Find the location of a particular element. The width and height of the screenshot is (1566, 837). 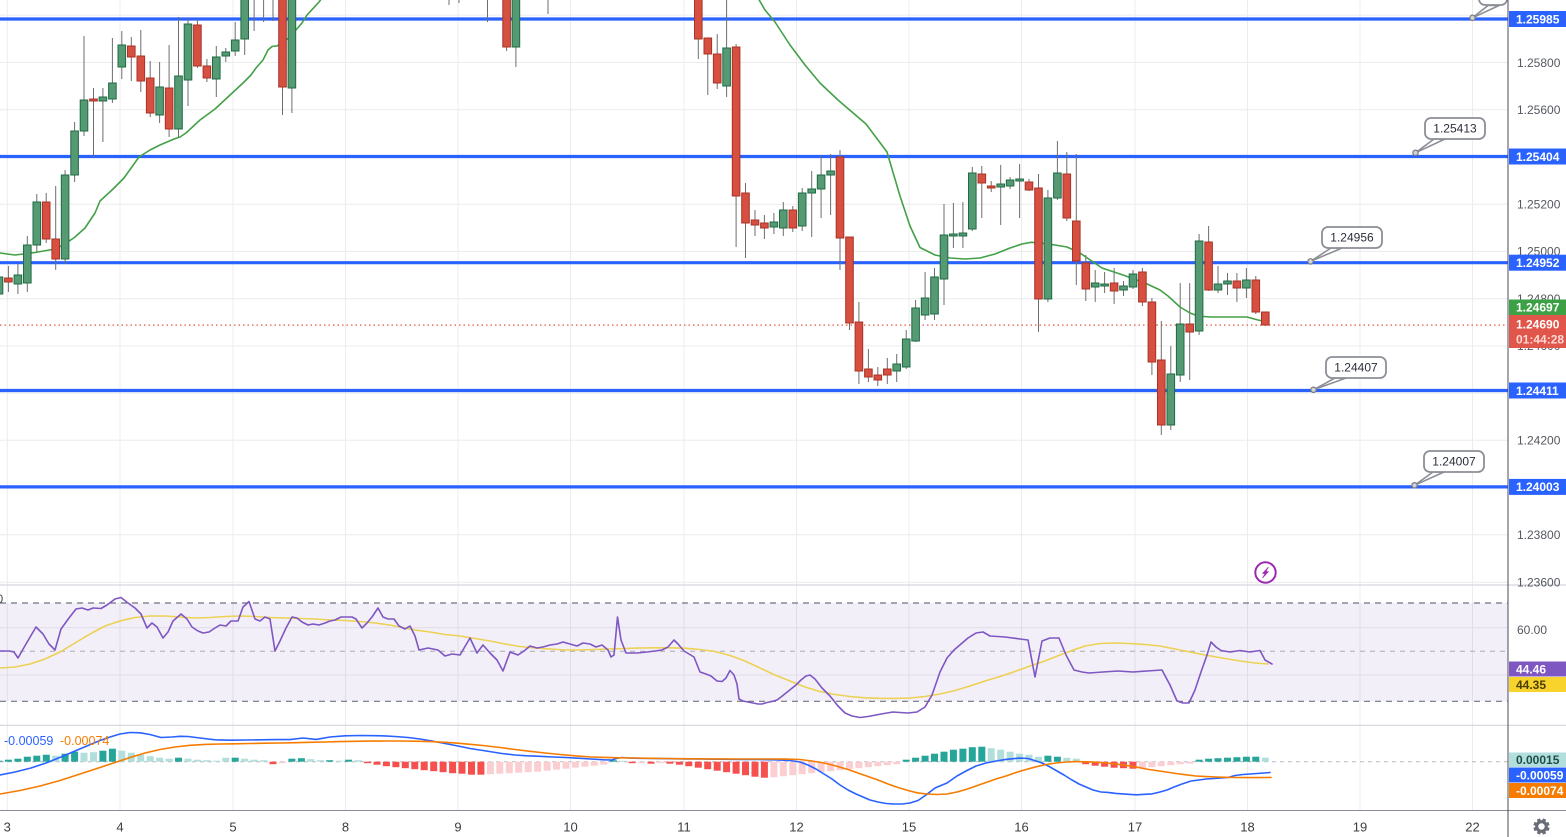

svg-text: 1.24411 is located at coordinates (1537, 391).